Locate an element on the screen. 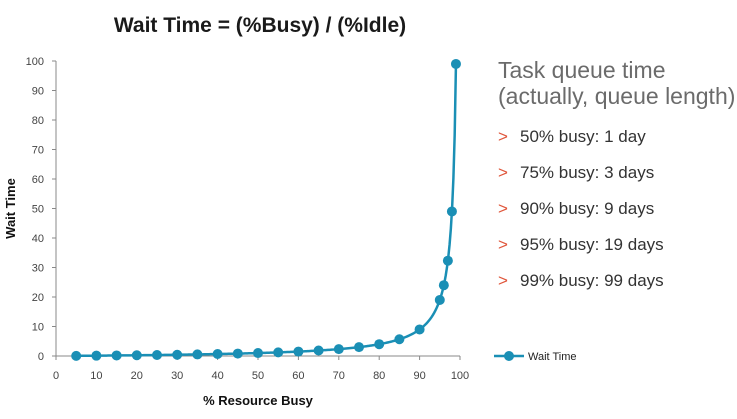  x-axis-label: % Resource Busy is located at coordinates (258, 400).